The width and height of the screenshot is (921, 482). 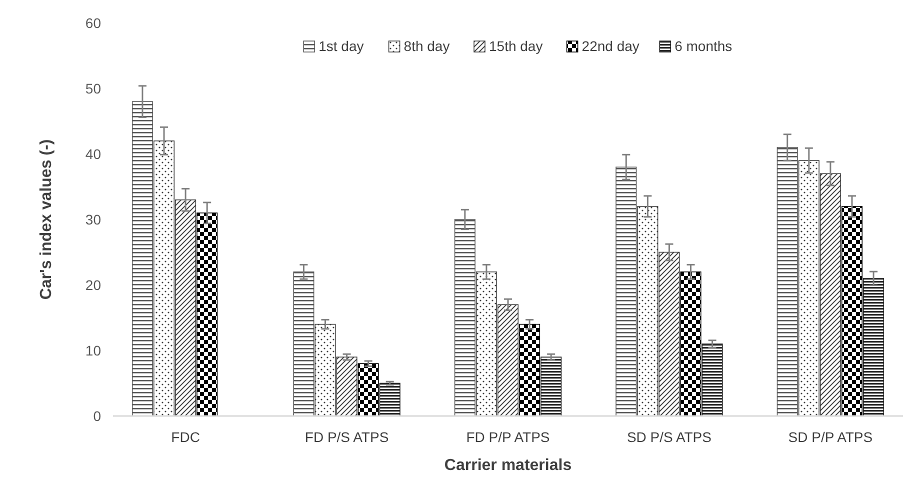 What do you see at coordinates (93, 350) in the screenshot?
I see `y-tick-label: 10` at bounding box center [93, 350].